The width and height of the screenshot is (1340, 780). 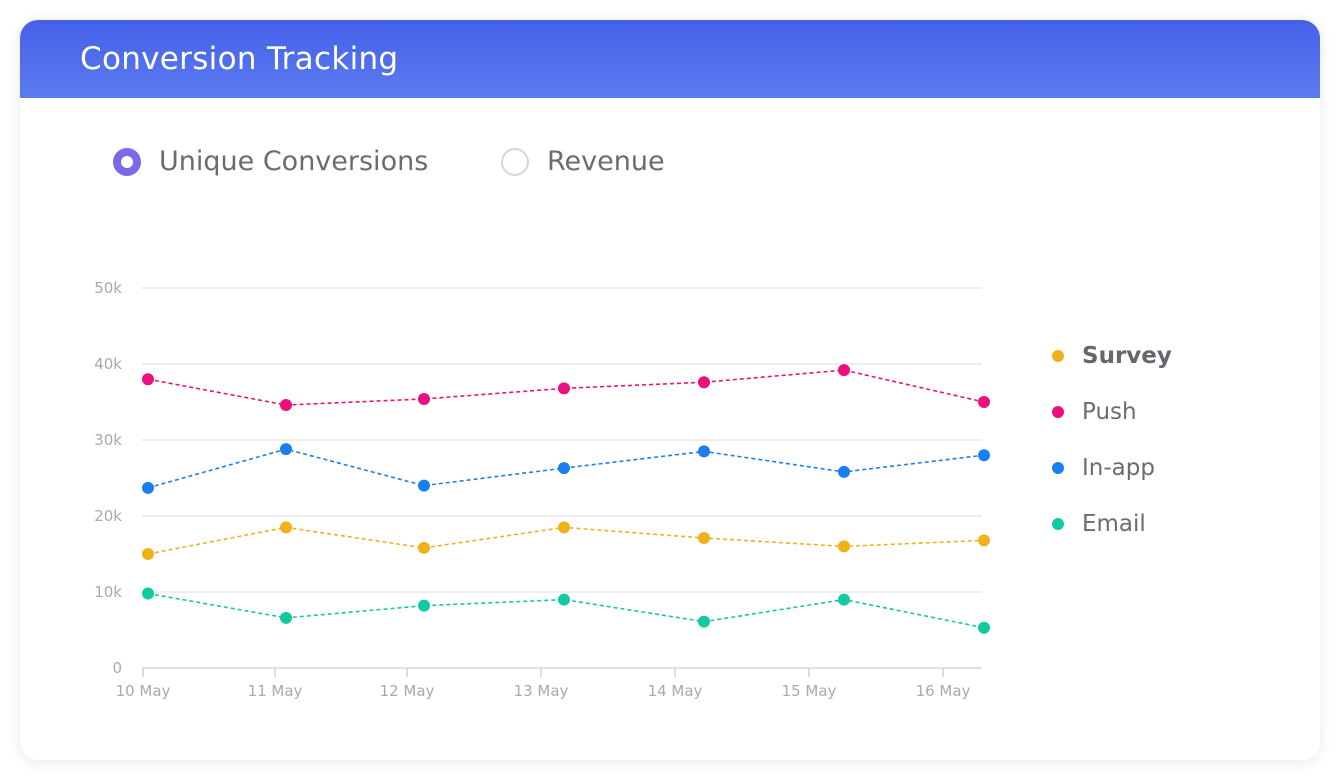 What do you see at coordinates (108, 288) in the screenshot?
I see `y-tick-label: 50k` at bounding box center [108, 288].